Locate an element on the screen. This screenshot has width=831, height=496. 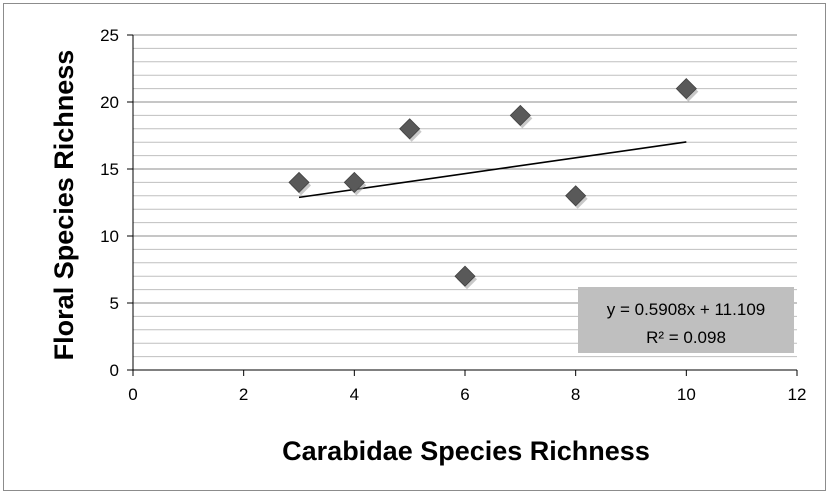
regression-equation: y = 0.5908x + 11.109 is located at coordinates (686, 309).